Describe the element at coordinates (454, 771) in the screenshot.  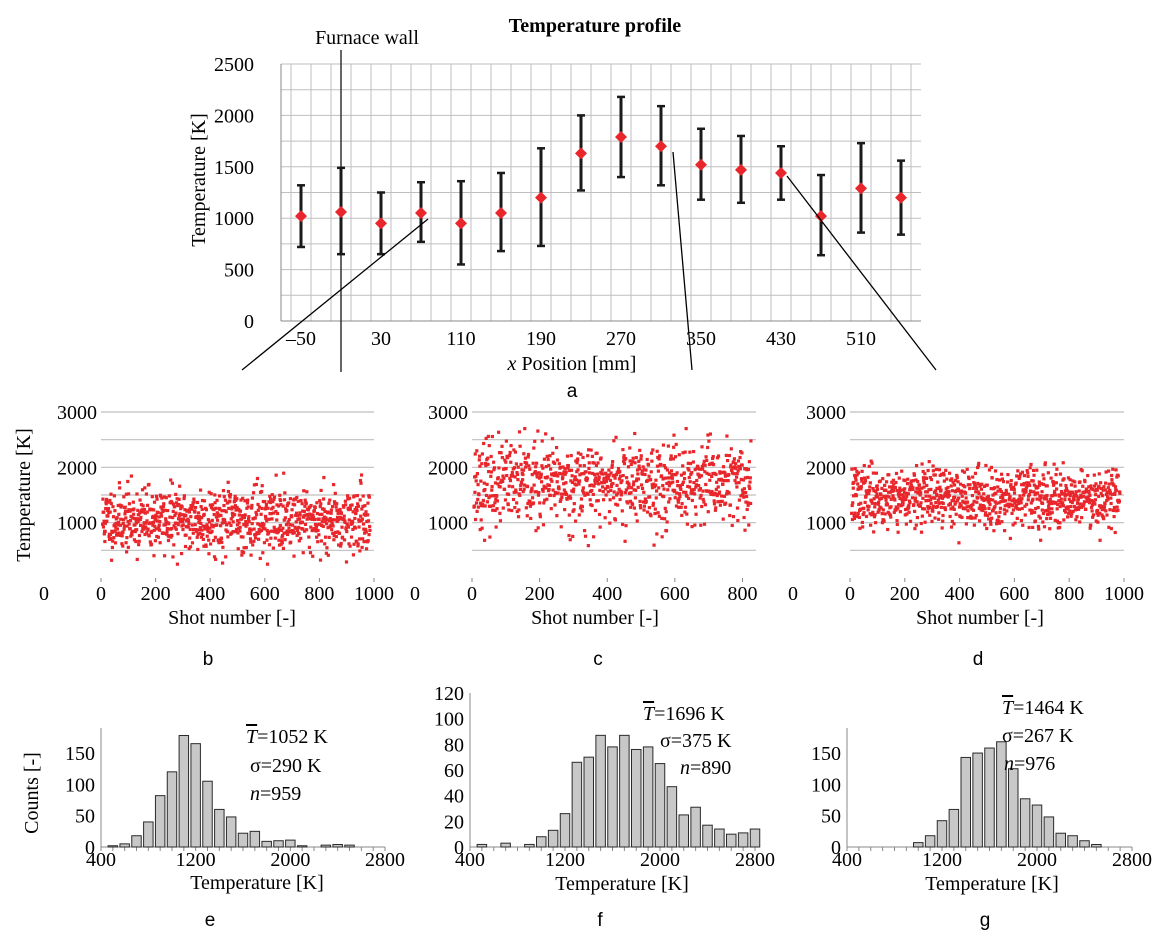
I see `y-tick-label: 60` at that location.